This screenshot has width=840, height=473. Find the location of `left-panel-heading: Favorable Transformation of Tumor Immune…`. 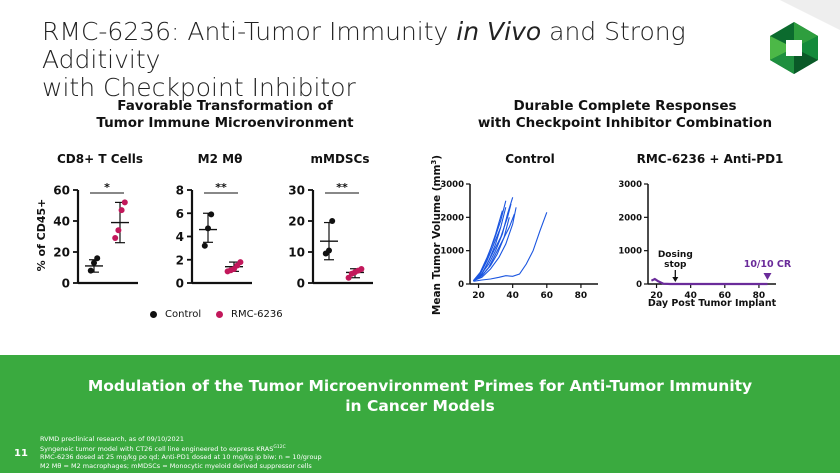

left-panel-heading: Favorable Transformation of Tumor Immune… is located at coordinates (225, 115).